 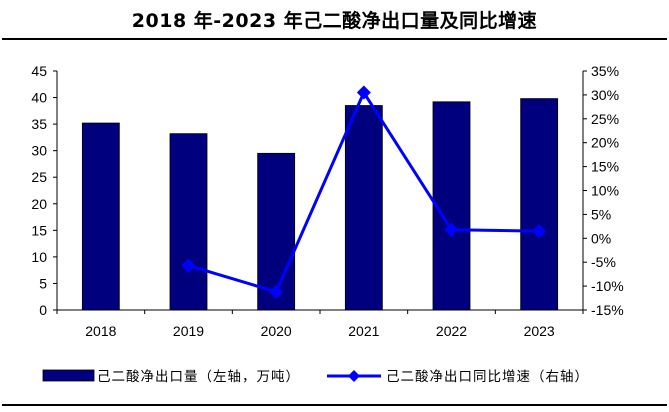 What do you see at coordinates (539, 204) in the screenshot?
I see `bar-2023` at bounding box center [539, 204].